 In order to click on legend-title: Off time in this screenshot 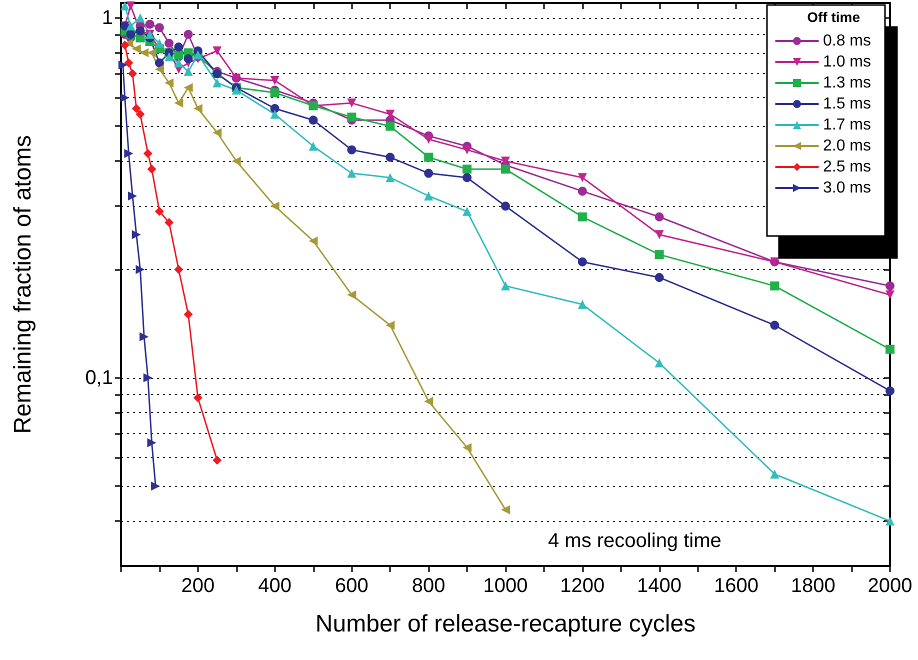, I will do `click(833, 17)`.